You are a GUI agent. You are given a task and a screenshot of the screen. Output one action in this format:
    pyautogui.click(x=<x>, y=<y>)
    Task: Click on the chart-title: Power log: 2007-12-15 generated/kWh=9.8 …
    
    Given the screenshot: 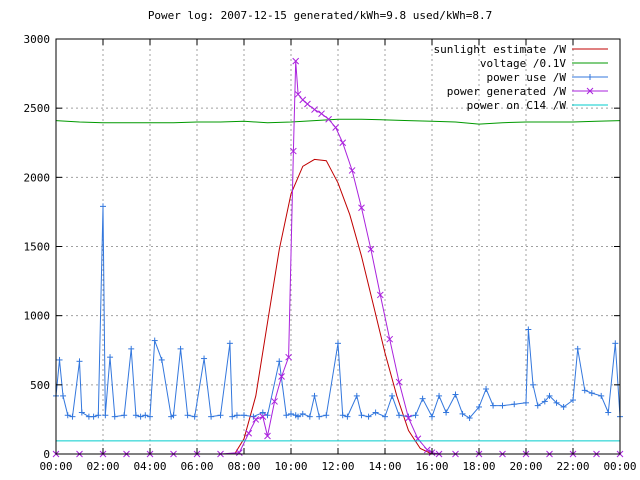 What is the action you would take?
    pyautogui.click(x=320, y=15)
    